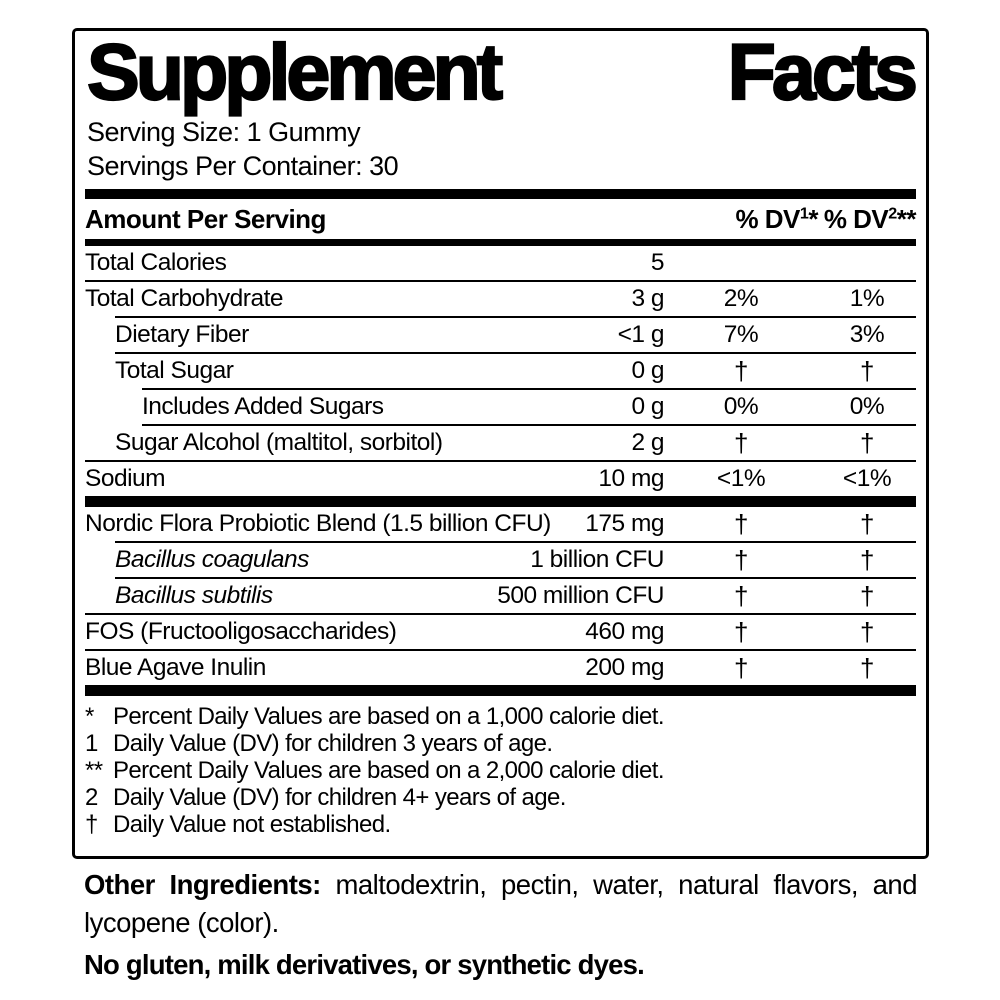 This screenshot has width=1000, height=1000. I want to click on footnote-marker: 2, so click(91, 797).